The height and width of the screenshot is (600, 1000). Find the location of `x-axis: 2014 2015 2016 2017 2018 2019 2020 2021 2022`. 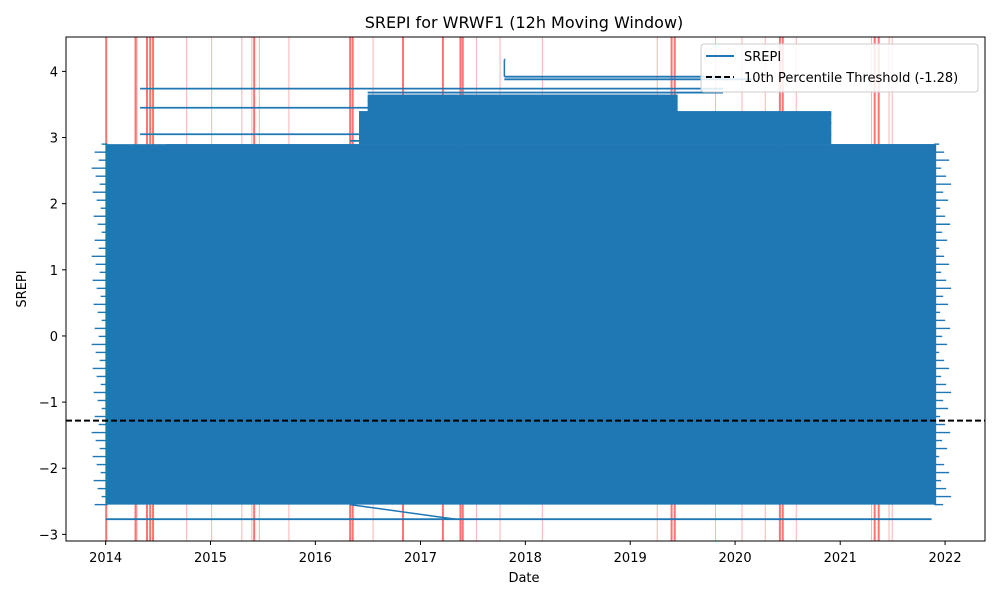

x-axis: 2014 2015 2016 2017 2018 2019 2020 2021 2022 is located at coordinates (525, 553).